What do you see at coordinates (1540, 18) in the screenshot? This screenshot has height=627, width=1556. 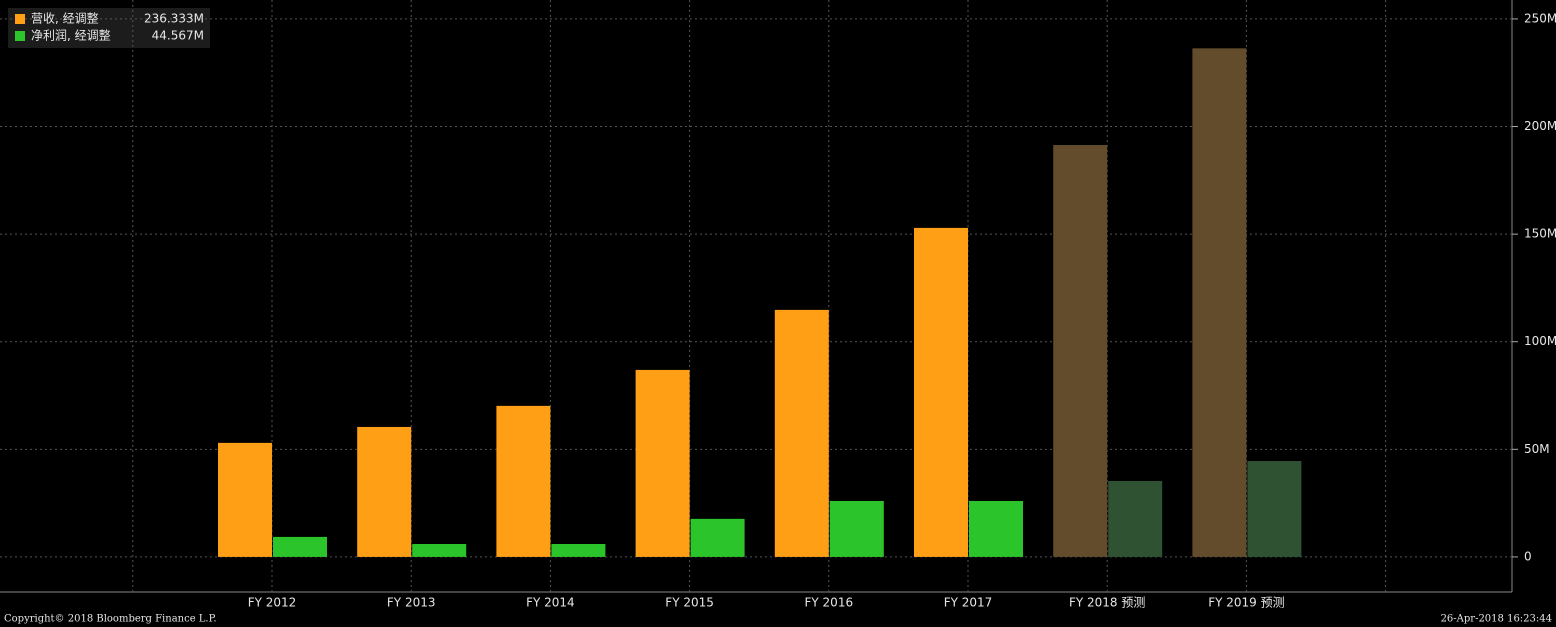 I see `y-tick-label: 250M` at bounding box center [1540, 18].